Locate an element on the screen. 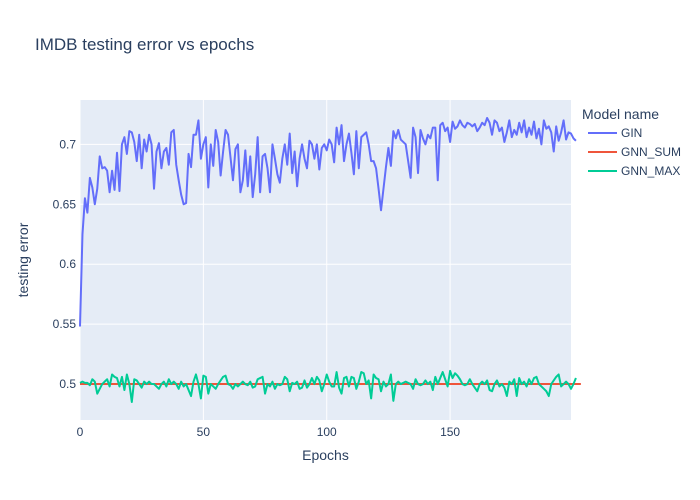 Image resolution: width=700 pixels, height=500 pixels. legend: Model name GIN GNN_SUM GNN_MAX is located at coordinates (631, 142).